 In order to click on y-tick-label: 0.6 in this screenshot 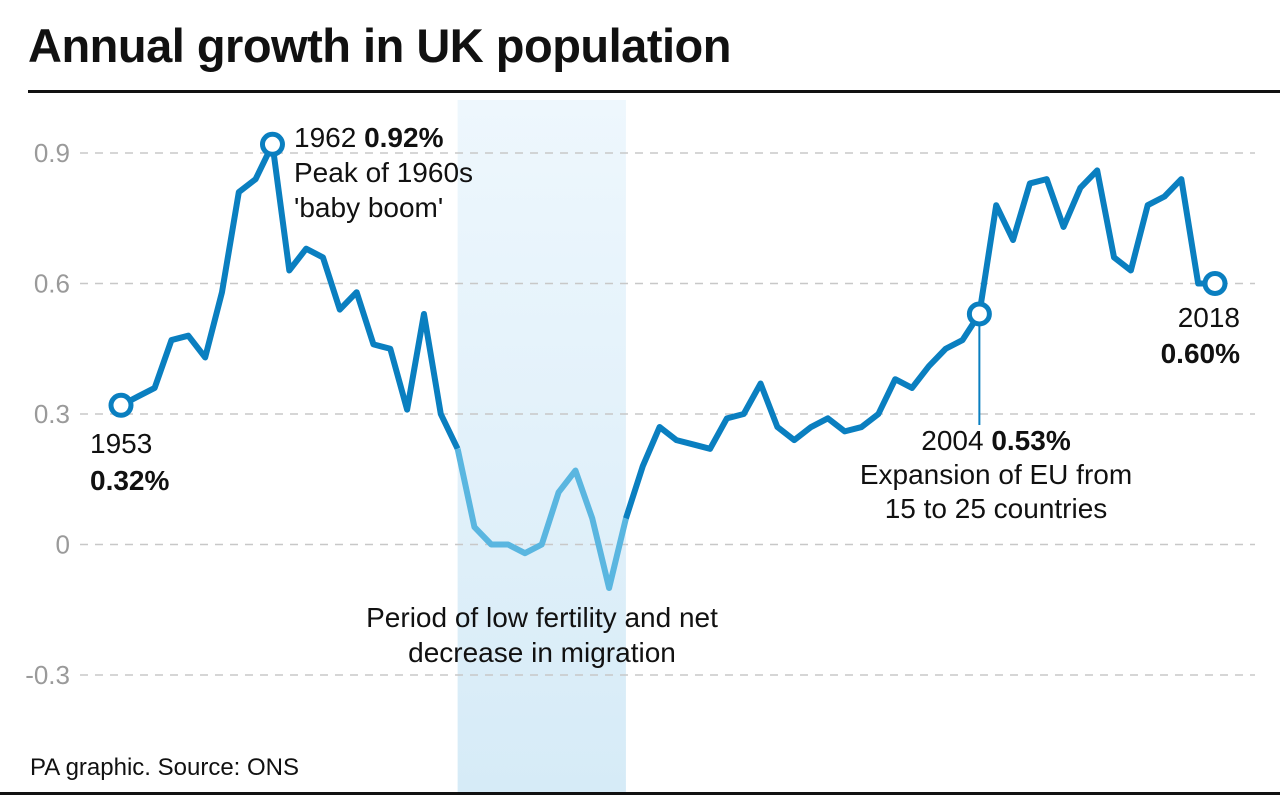, I will do `click(52, 284)`.